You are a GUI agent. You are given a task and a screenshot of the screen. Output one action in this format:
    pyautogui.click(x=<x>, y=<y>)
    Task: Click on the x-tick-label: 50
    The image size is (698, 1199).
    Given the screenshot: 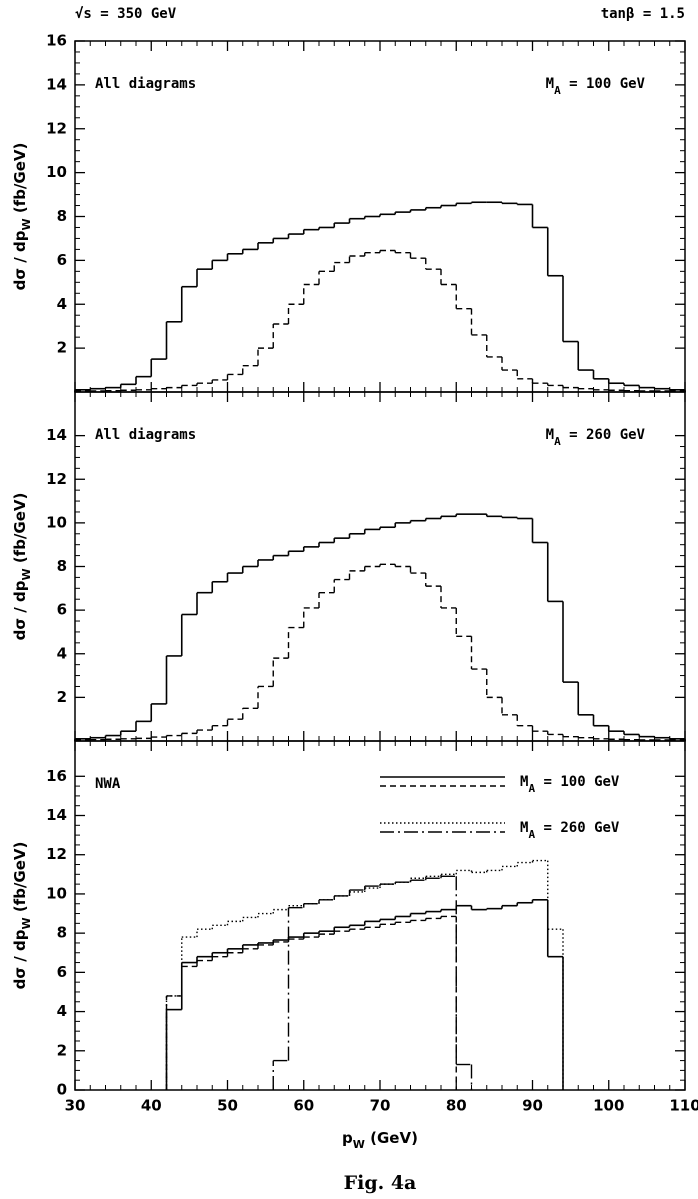 What is the action you would take?
    pyautogui.click(x=227, y=1106)
    